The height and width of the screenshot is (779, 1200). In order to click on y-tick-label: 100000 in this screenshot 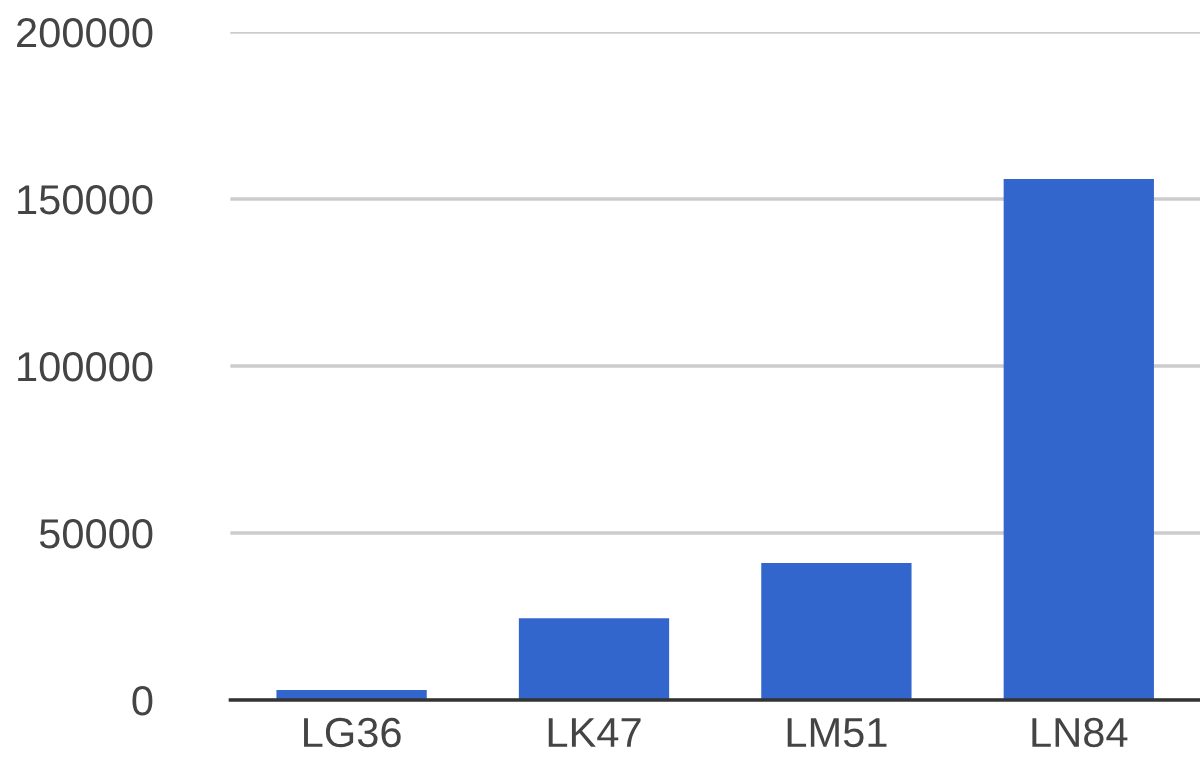, I will do `click(85, 367)`.